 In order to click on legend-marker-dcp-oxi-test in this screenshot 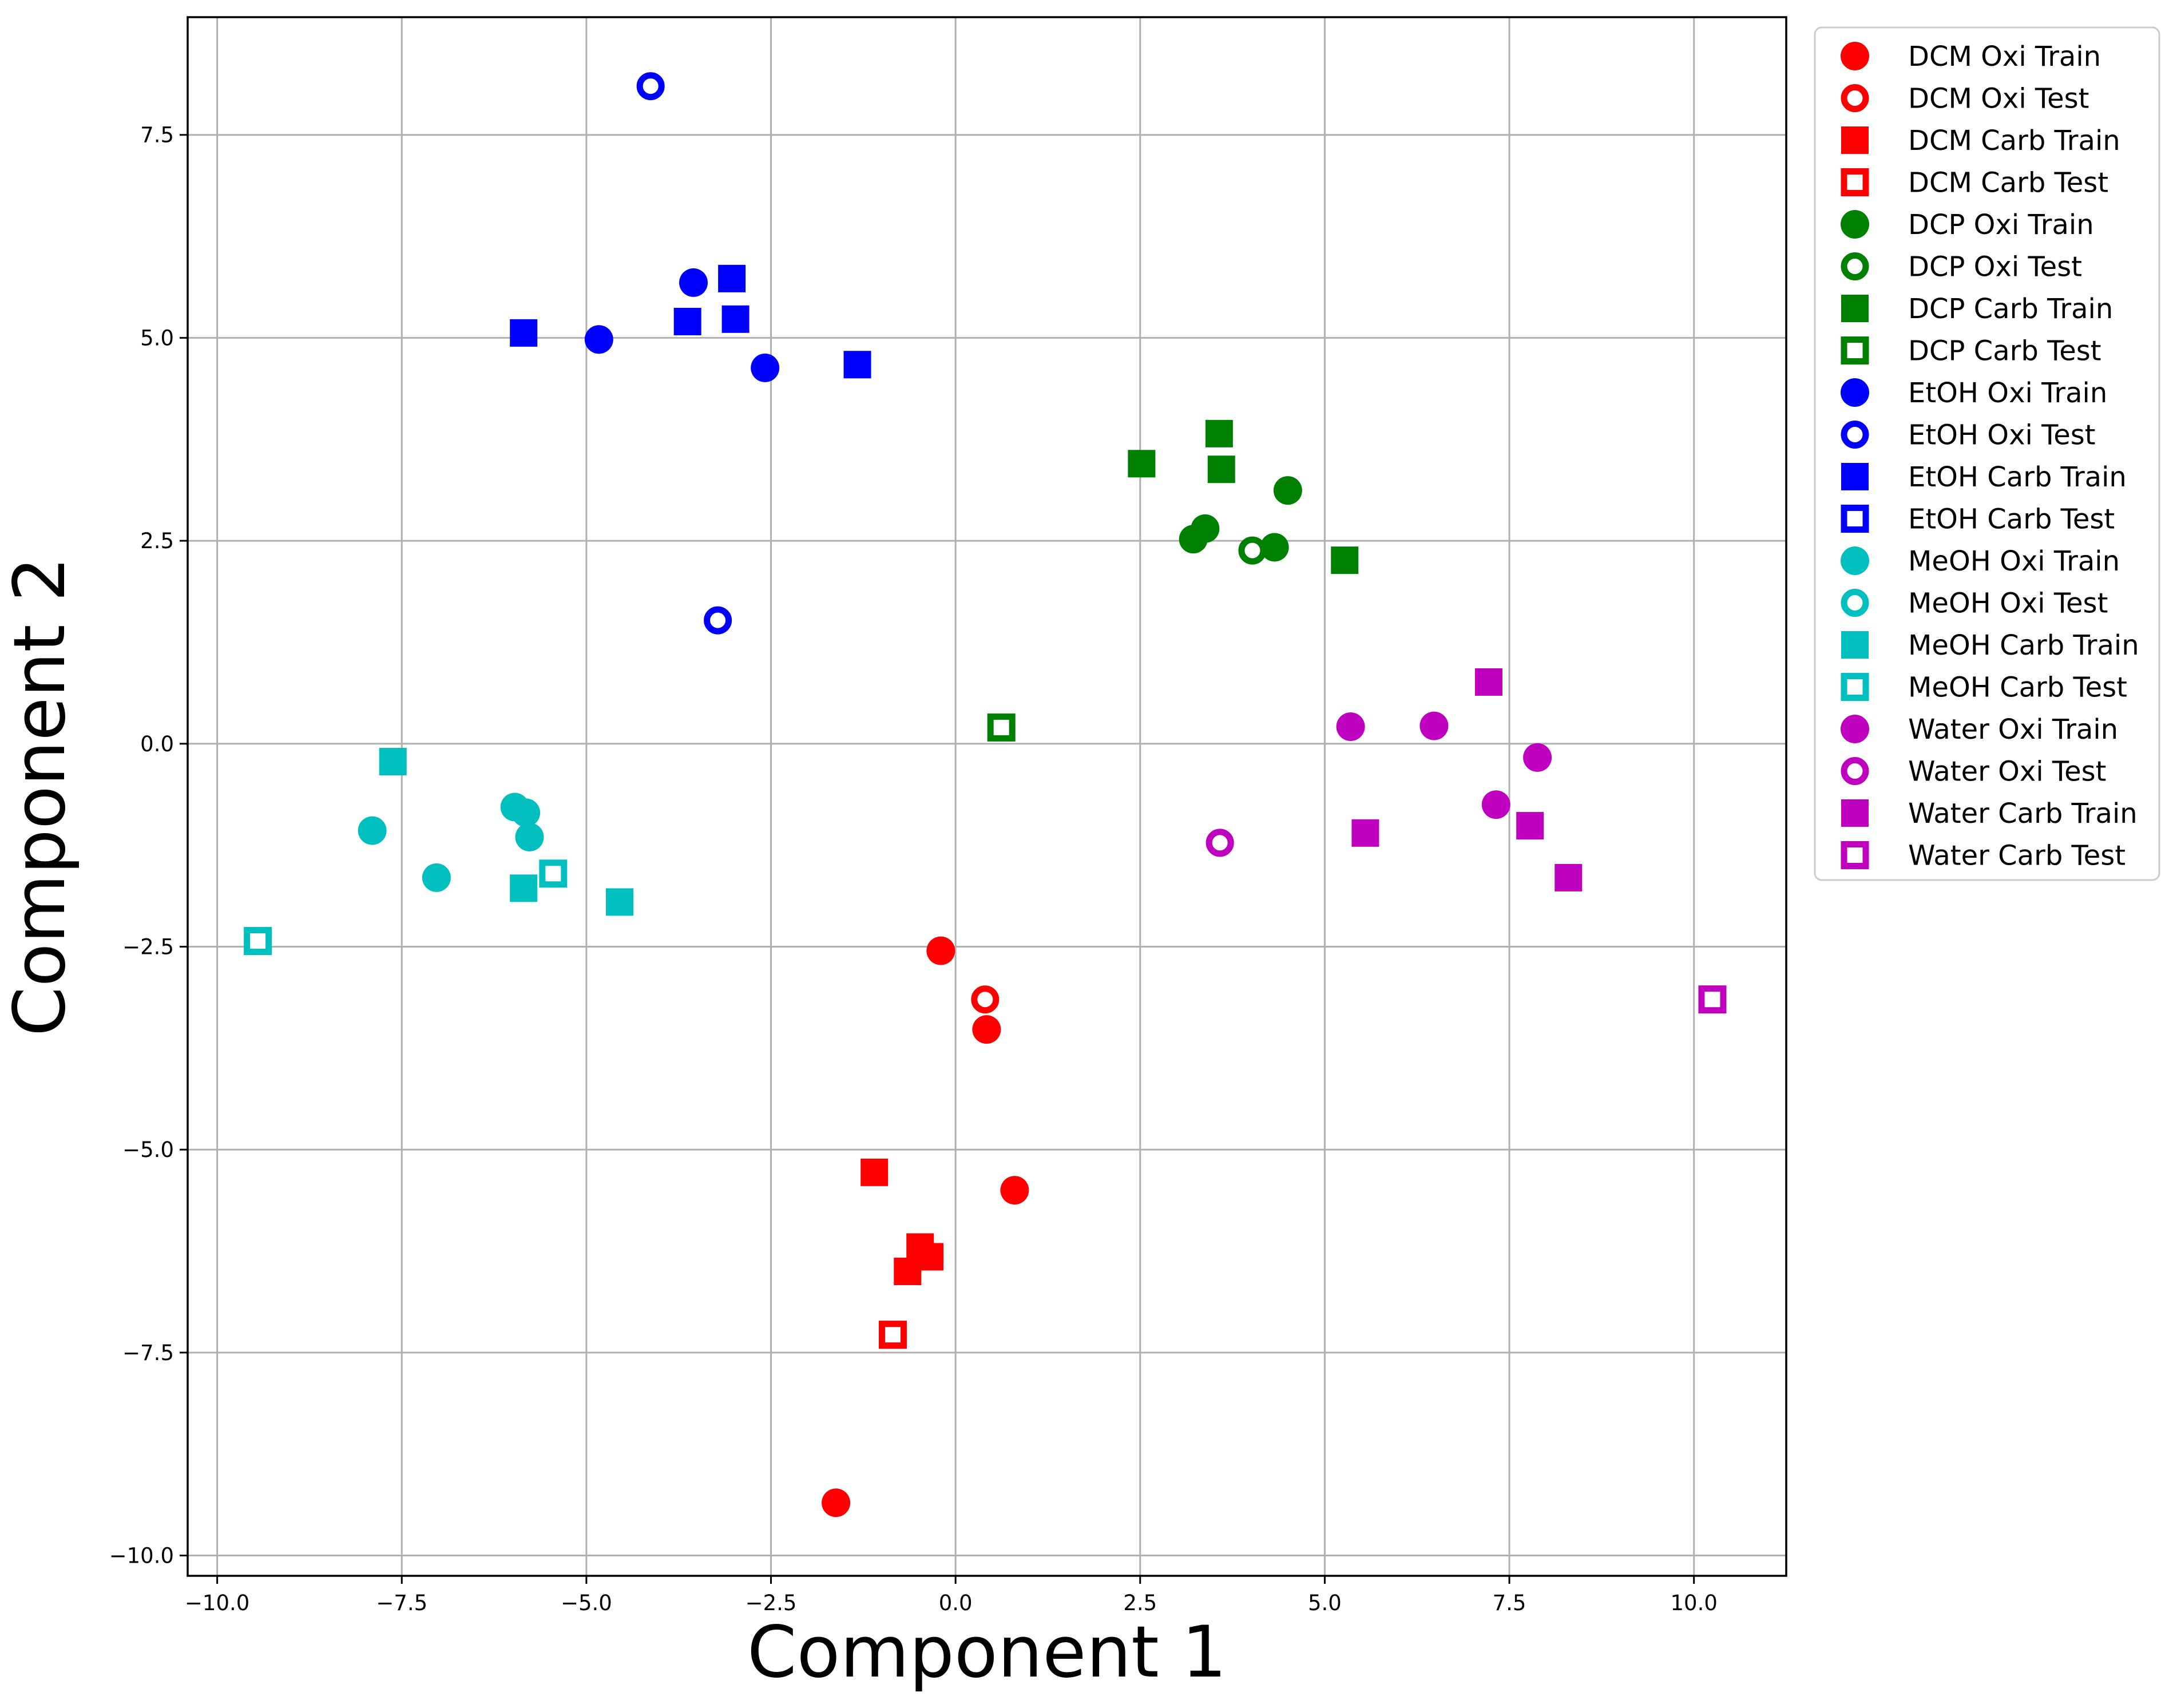, I will do `click(1855, 266)`.